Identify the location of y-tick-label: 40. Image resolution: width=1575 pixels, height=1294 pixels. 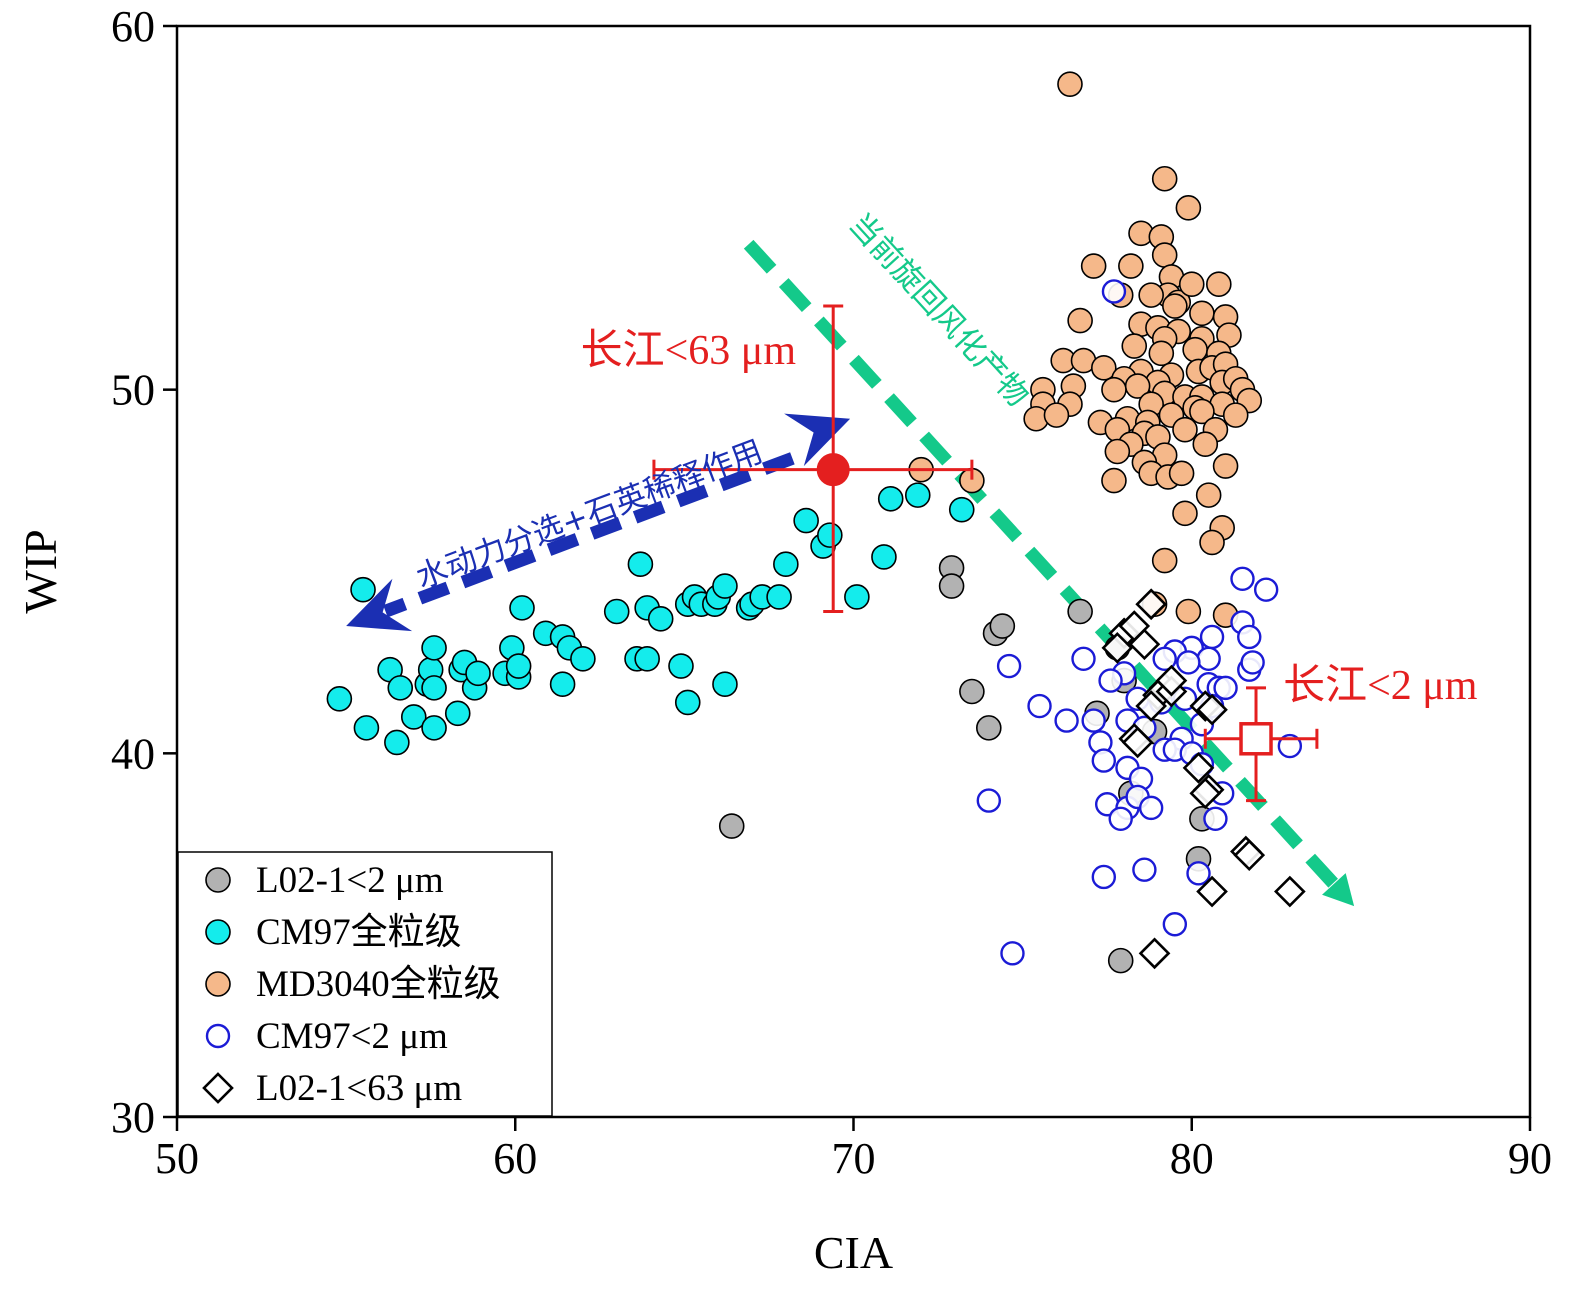
(133, 753).